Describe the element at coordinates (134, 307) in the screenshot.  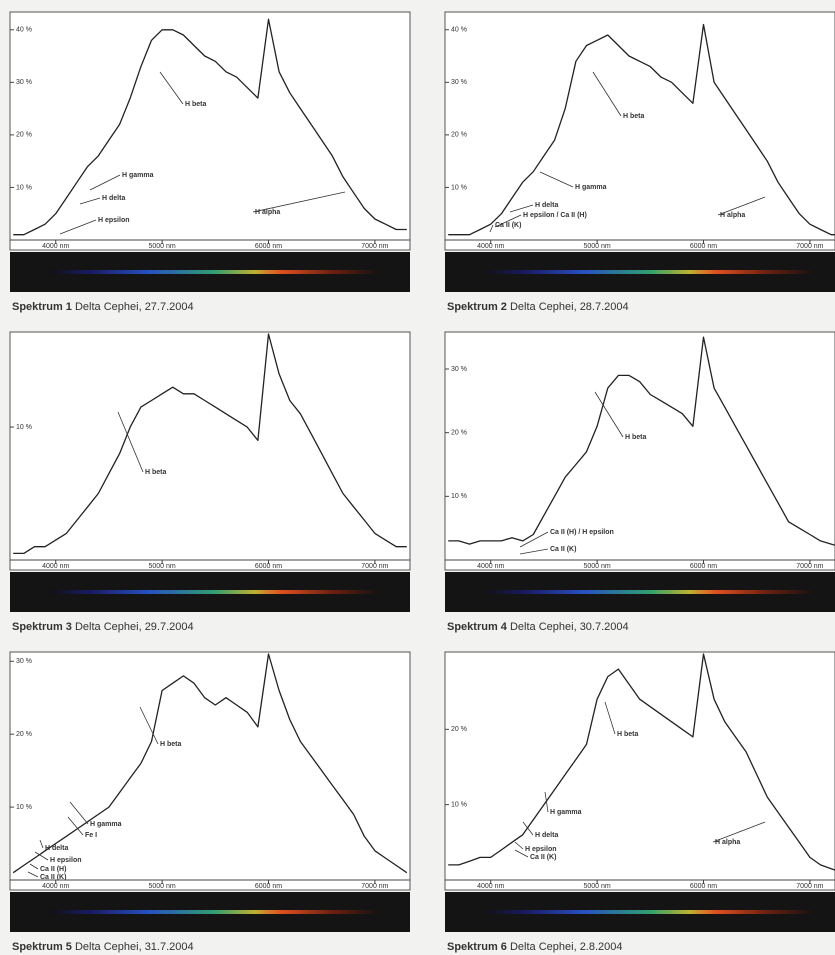
I see `caption-text: Delta Cephei, 27.7.2004` at that location.